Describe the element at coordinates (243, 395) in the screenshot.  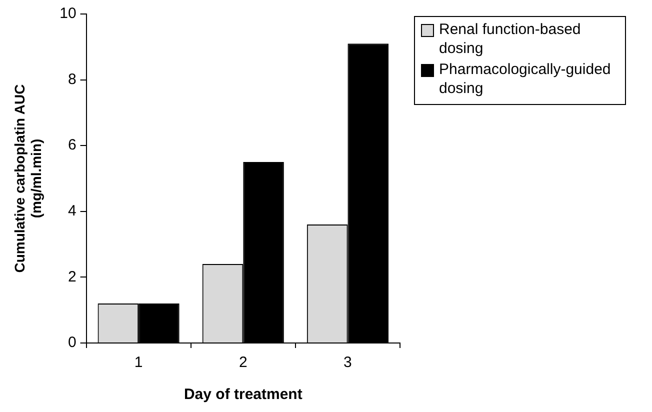
I see `x-axis-title: Day of treatment` at that location.